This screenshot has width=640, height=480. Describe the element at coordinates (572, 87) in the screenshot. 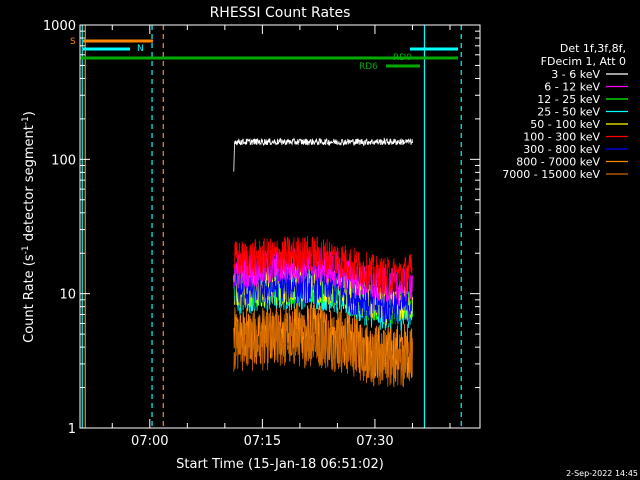

I see `legend-entry-label: 6 - 12 keV` at that location.